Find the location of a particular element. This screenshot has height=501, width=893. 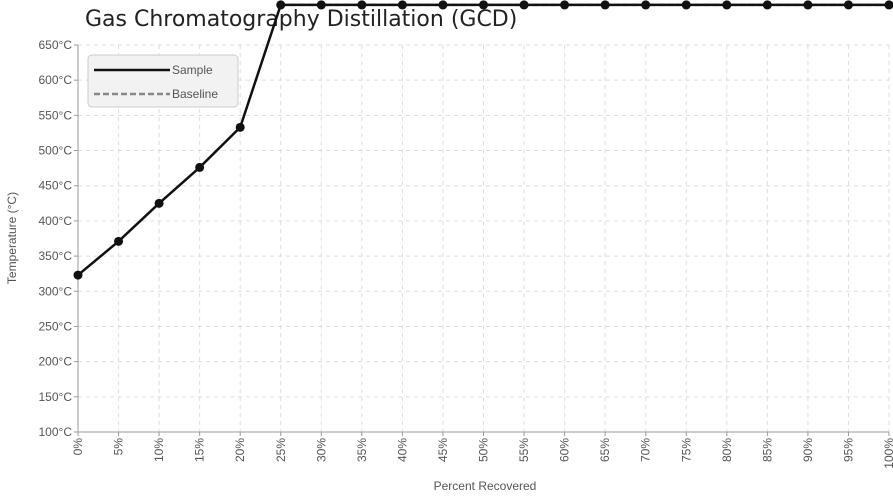

x-tick-label: 95% is located at coordinates (848, 450).